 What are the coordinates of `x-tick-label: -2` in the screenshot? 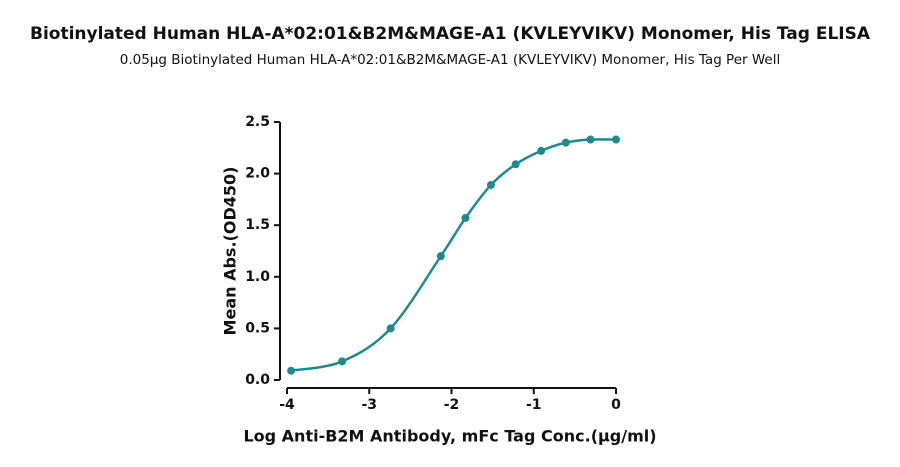 It's located at (452, 405).